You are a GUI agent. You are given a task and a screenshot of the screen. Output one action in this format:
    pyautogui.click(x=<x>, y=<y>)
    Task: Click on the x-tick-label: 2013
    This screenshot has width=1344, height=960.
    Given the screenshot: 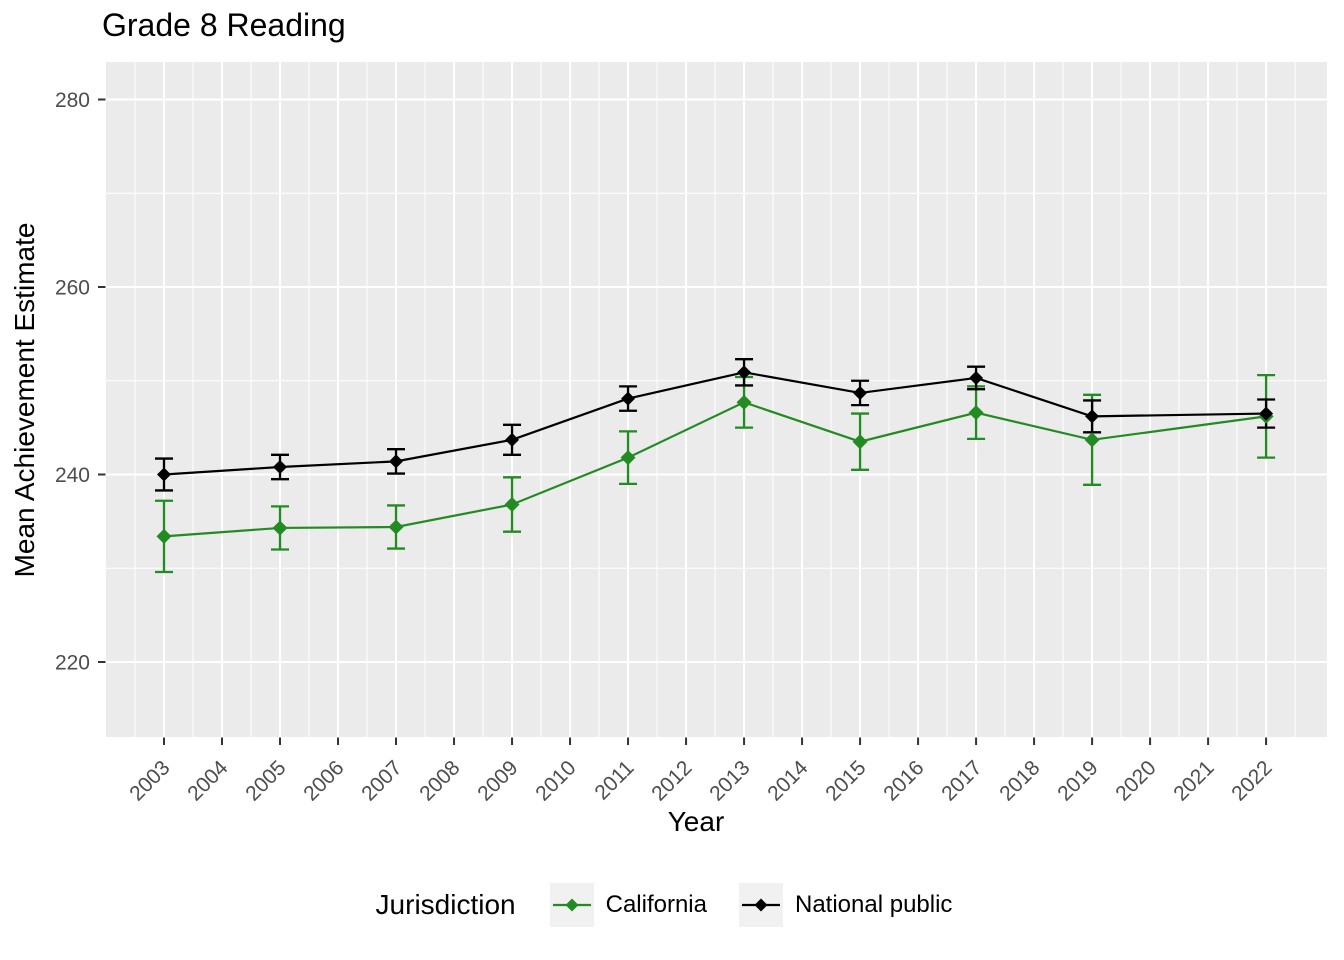 What is the action you would take?
    pyautogui.click(x=729, y=780)
    